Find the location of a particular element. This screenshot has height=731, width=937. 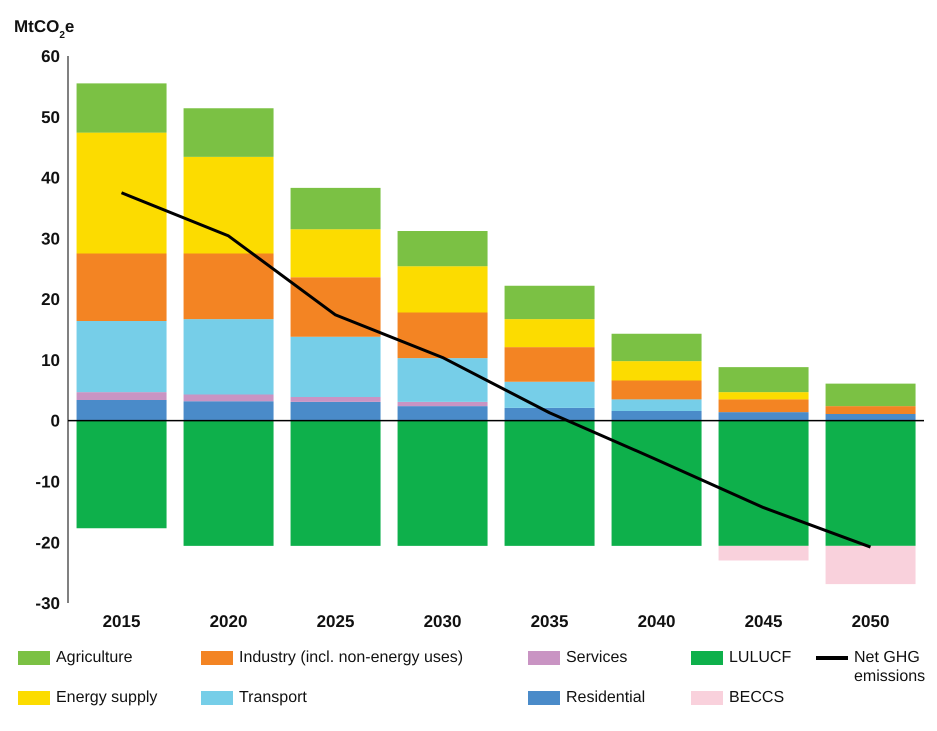

x-tick-label: 2025 is located at coordinates (335, 622).